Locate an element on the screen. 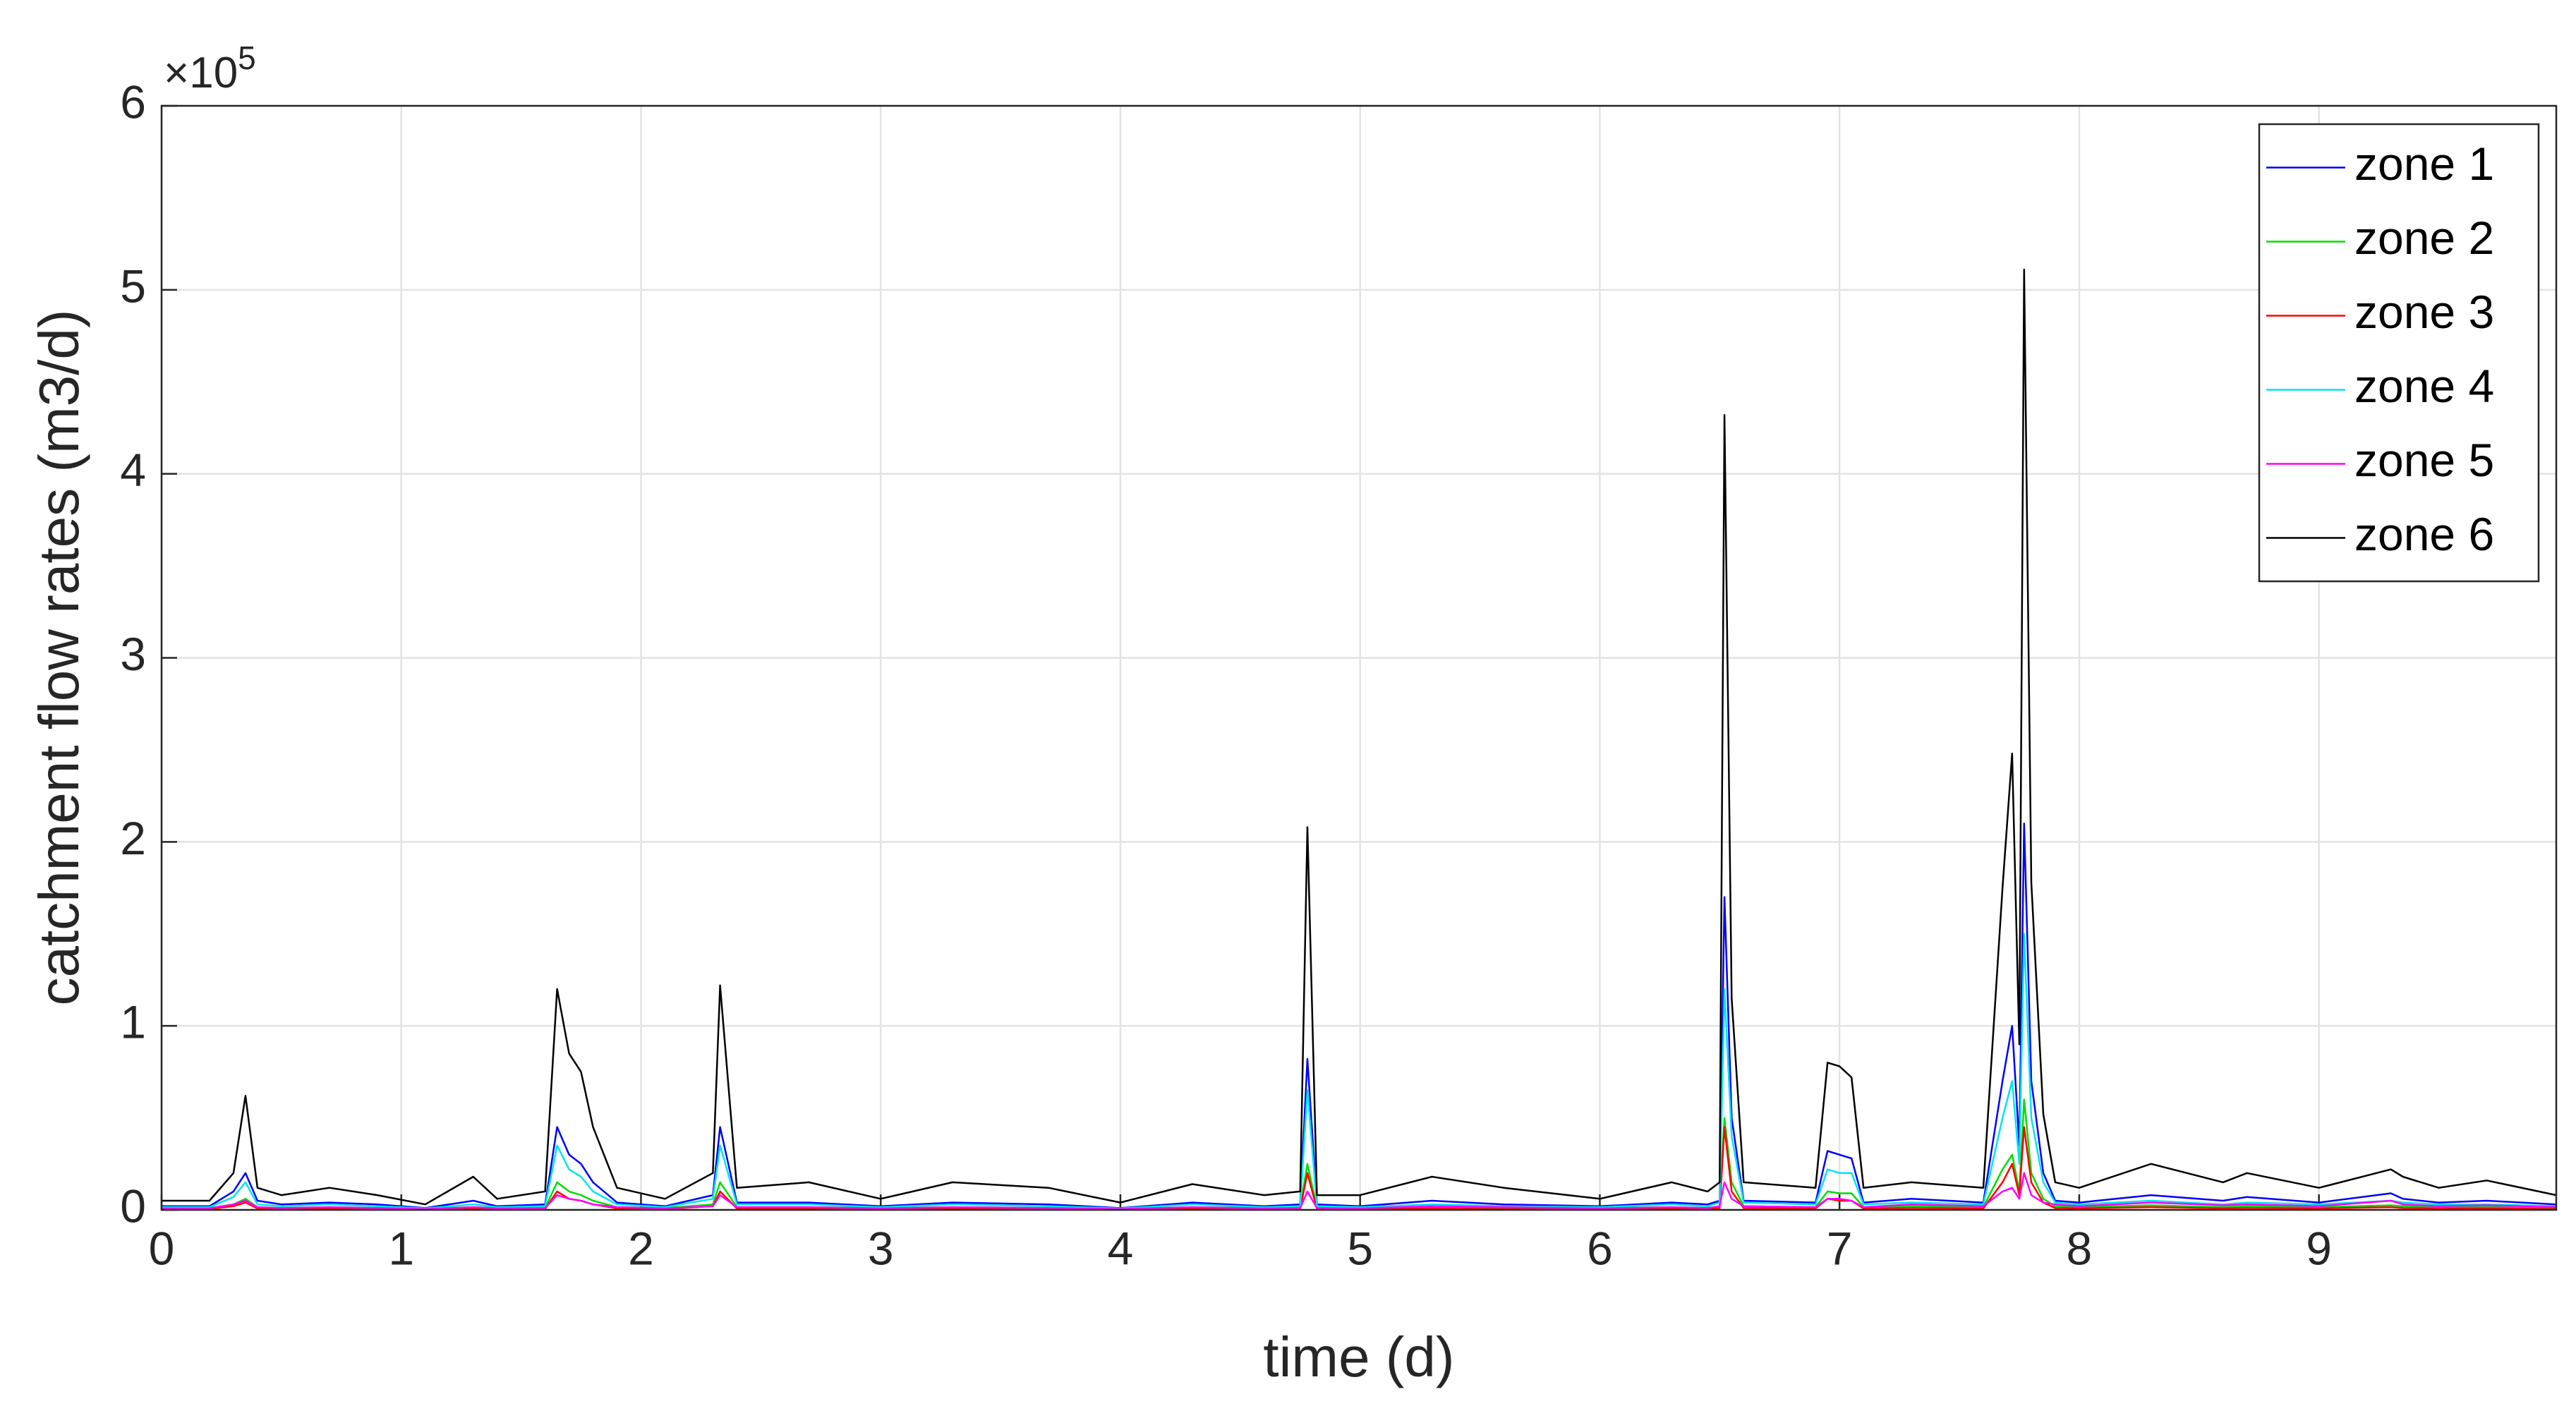 This screenshot has width=2576, height=1406. x-tick-label: 9 is located at coordinates (2319, 1248).